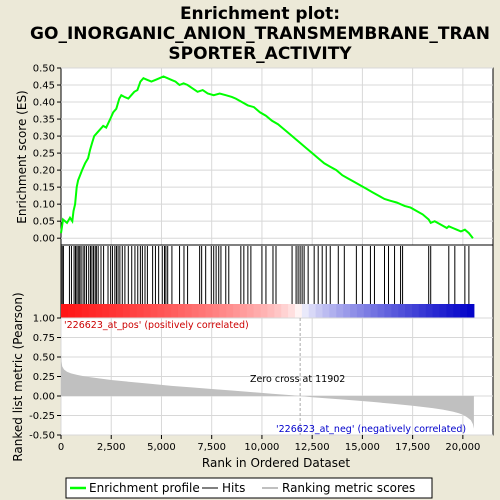 This screenshot has width=500, height=500. Describe the element at coordinates (44, 154) in the screenshot. I see `es-tick-label: 0.25` at that location.